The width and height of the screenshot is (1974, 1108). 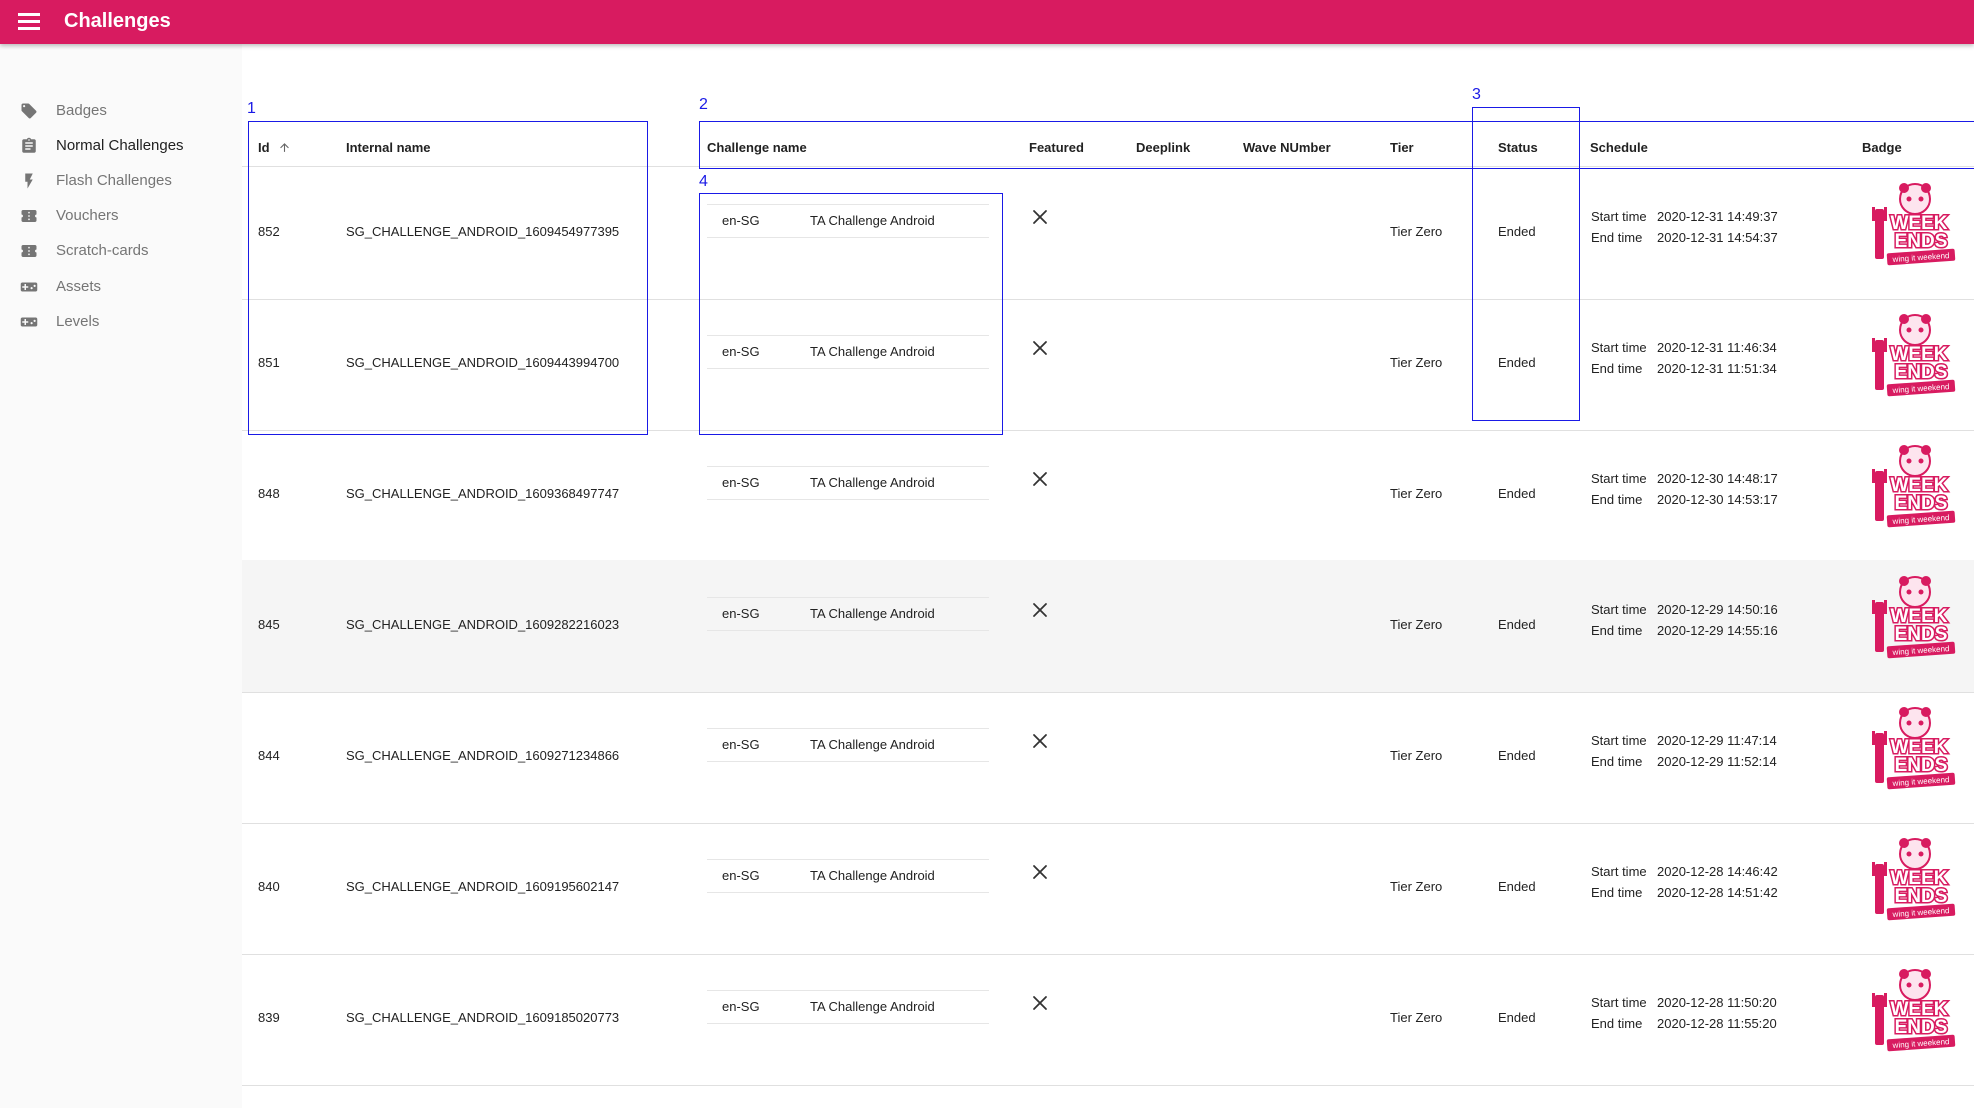 I want to click on sidebar-item-normal-challenges: Normal Challenges, so click(x=120, y=146).